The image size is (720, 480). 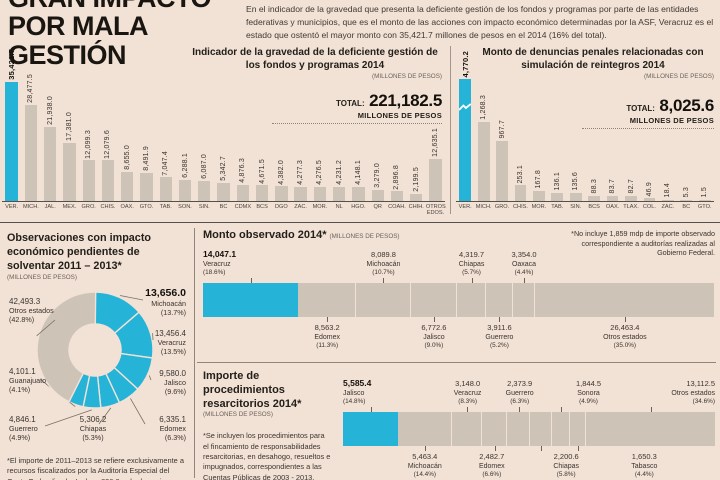 I want to click on bar-value-label: 1,268.3, so click(x=484, y=107).